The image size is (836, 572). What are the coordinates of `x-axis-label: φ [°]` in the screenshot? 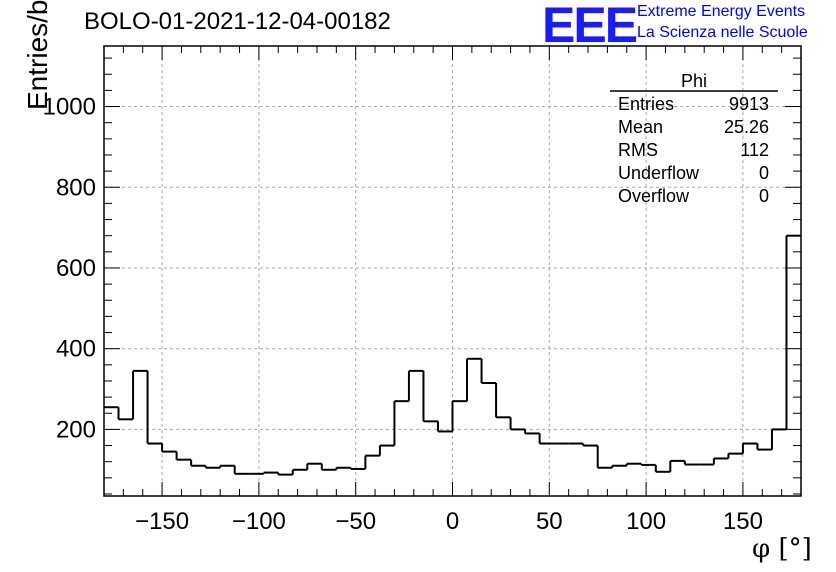 It's located at (782, 549).